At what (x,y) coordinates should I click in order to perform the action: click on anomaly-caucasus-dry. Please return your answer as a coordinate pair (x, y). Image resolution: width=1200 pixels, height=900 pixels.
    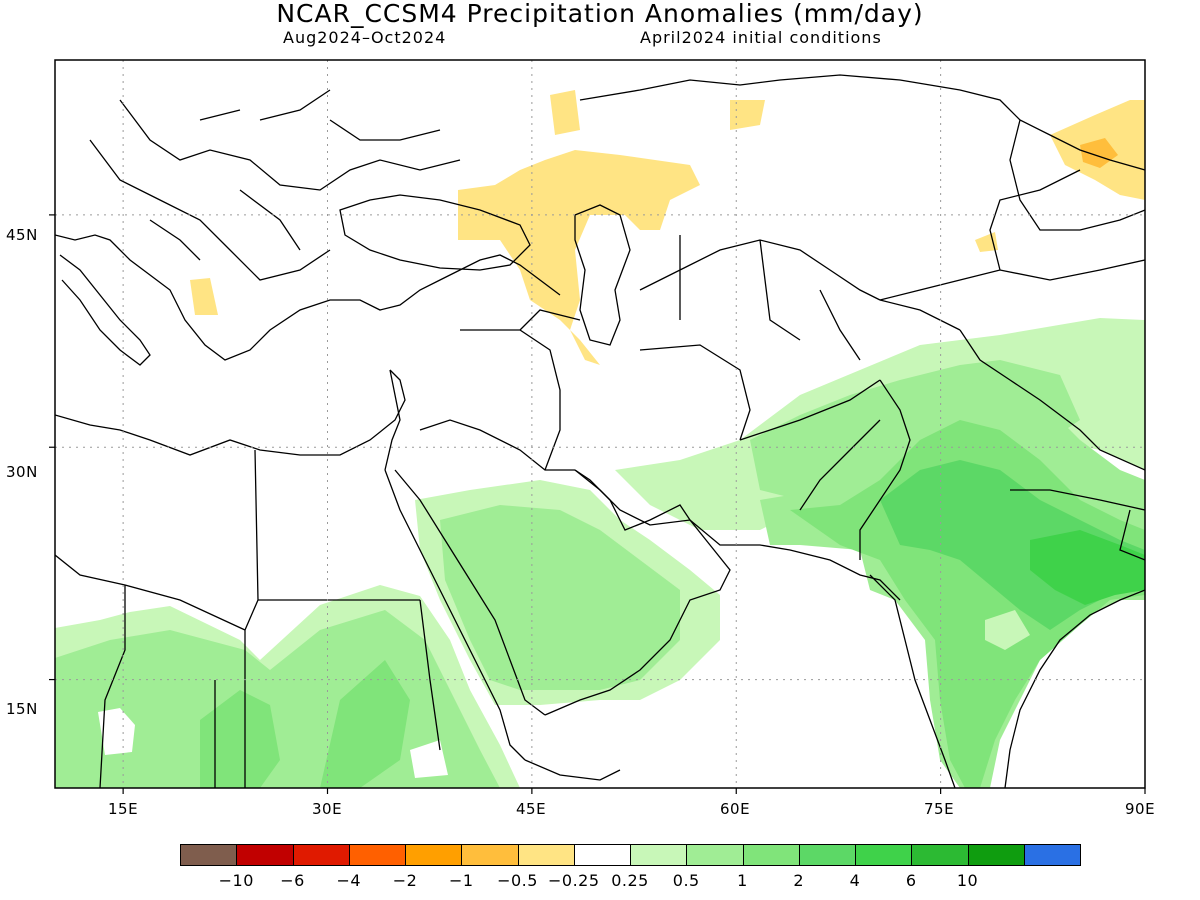
    Looking at the image, I should click on (657, 112).